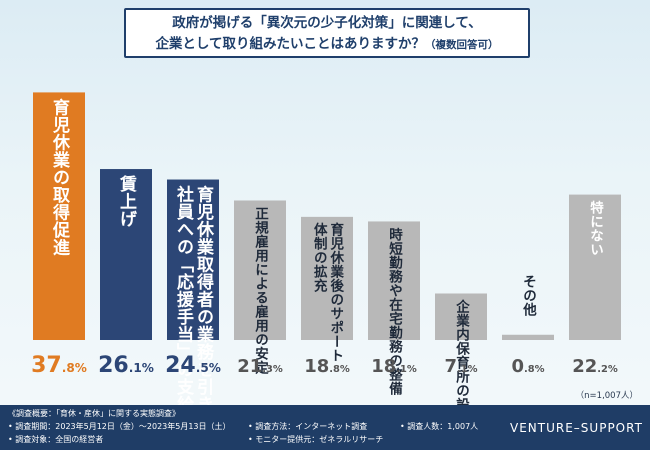  Describe the element at coordinates (529, 296) in the screenshot. I see `bar-label-8: その他` at that location.